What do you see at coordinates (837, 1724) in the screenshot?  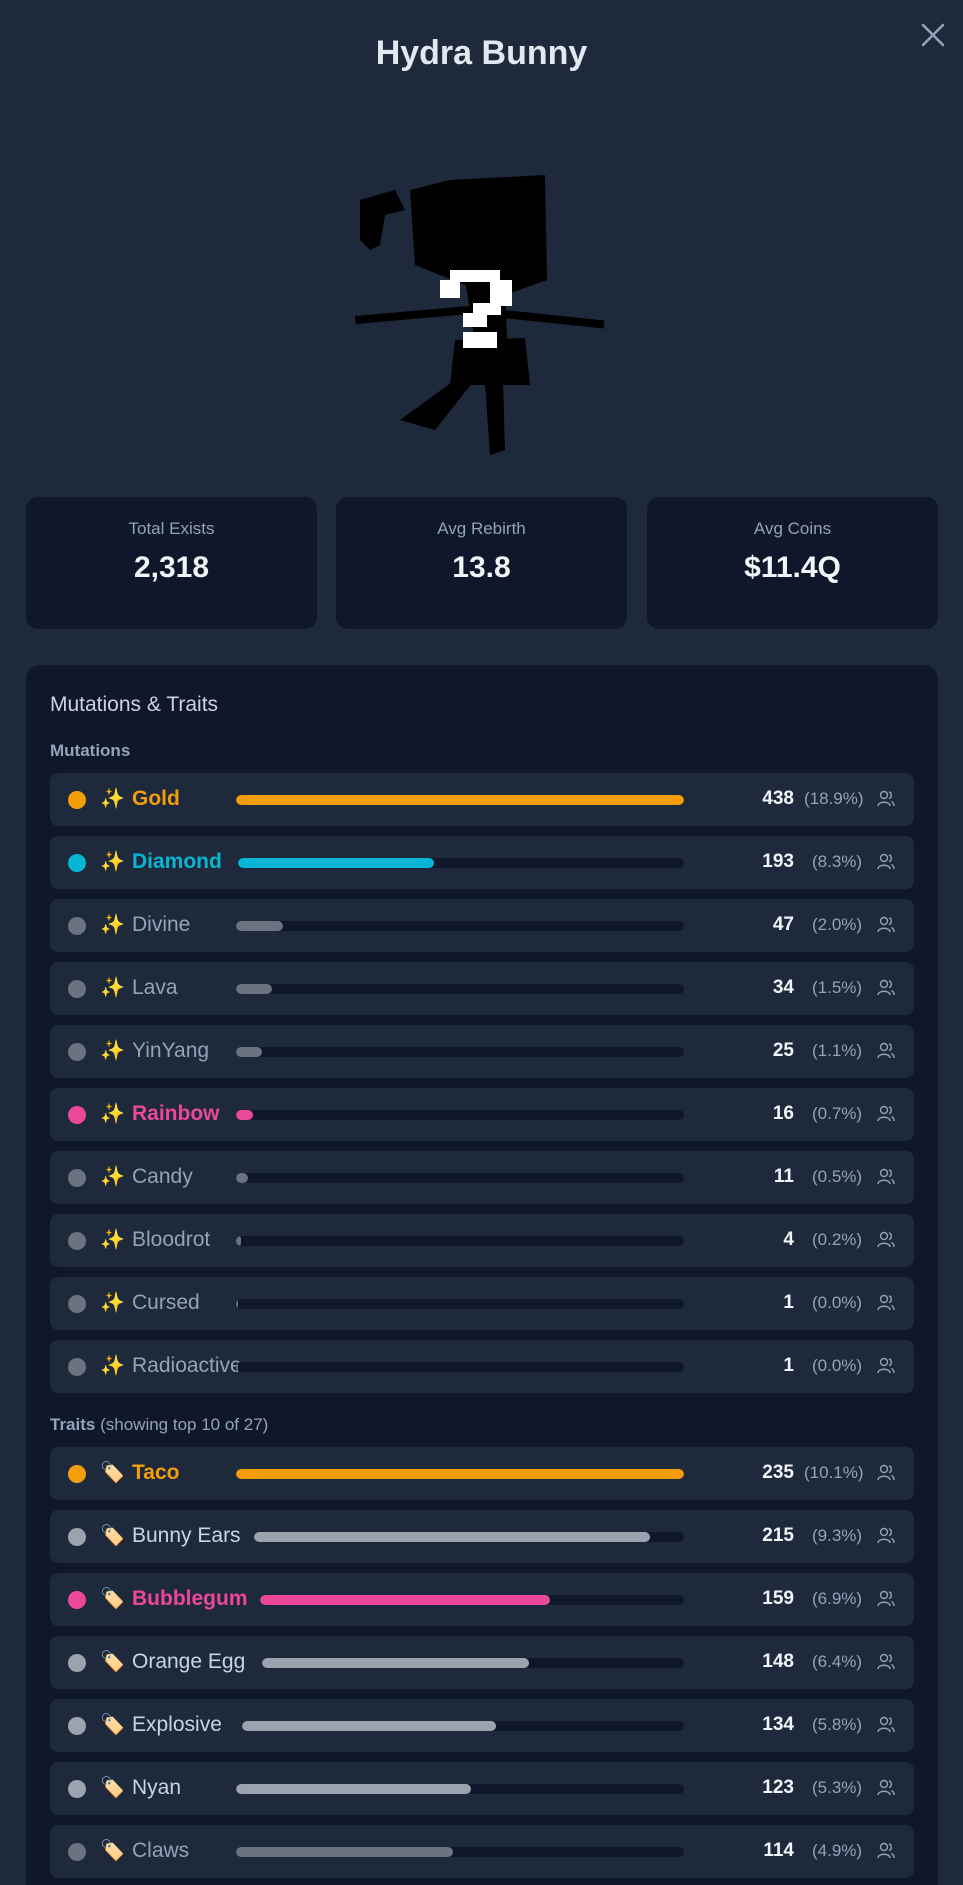 I see `owner-percent: (5.8%)` at bounding box center [837, 1724].